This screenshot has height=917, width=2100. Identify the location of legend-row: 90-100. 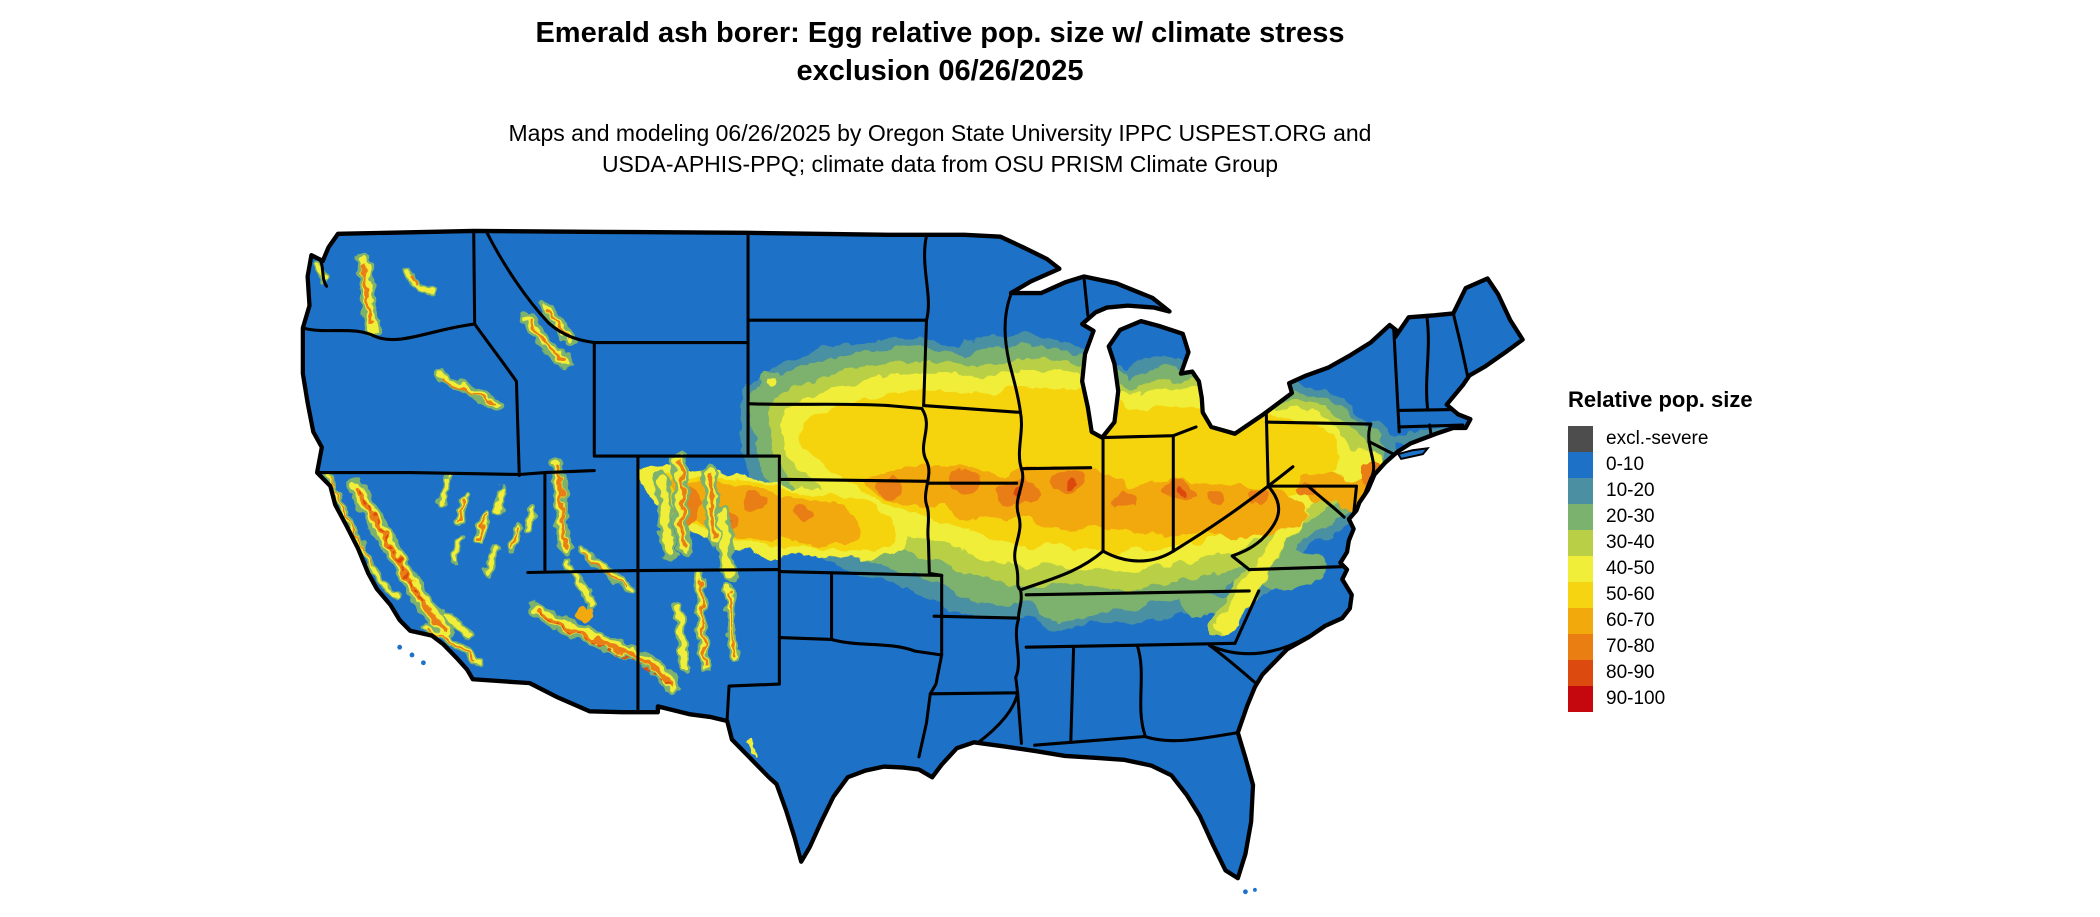
(1698, 699).